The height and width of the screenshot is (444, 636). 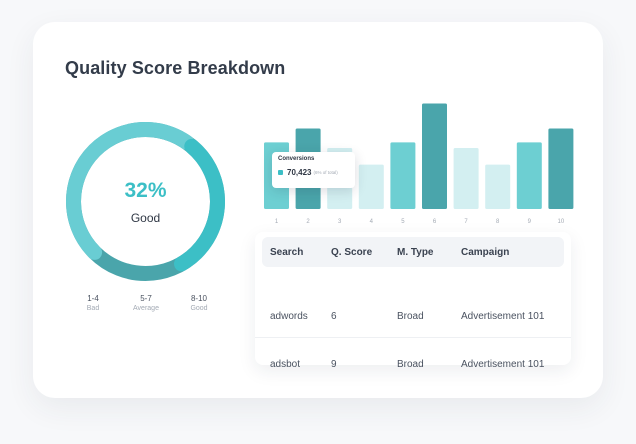 What do you see at coordinates (198, 298) in the screenshot?
I see `legend-range: 8-10` at bounding box center [198, 298].